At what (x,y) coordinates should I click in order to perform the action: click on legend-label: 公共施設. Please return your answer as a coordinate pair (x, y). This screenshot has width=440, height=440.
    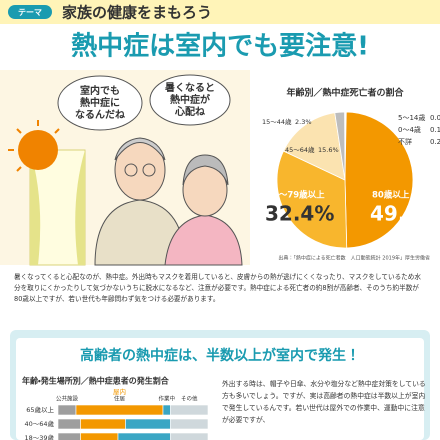
    Looking at the image, I should click on (67, 399).